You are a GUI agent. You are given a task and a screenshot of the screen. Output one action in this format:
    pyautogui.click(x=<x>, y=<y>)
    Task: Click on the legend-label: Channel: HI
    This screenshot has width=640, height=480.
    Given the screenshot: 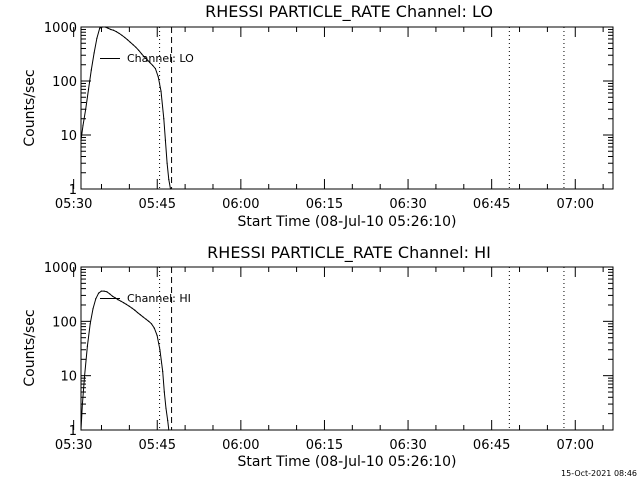 What is the action you would take?
    pyautogui.click(x=159, y=298)
    